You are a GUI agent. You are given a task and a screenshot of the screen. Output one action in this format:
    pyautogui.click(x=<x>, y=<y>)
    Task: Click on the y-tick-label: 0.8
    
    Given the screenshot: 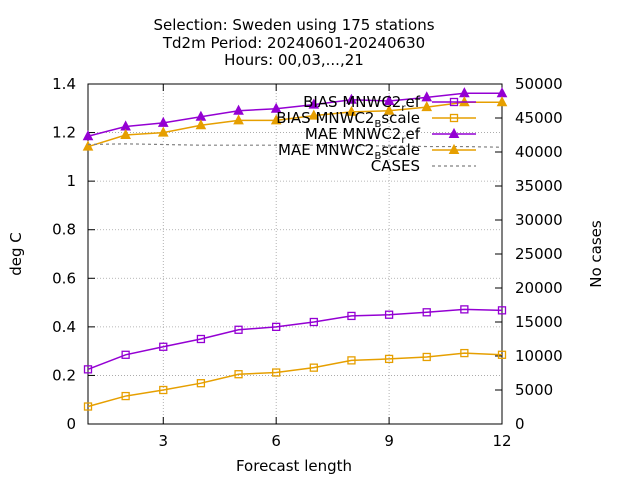 What is the action you would take?
    pyautogui.click(x=64, y=230)
    